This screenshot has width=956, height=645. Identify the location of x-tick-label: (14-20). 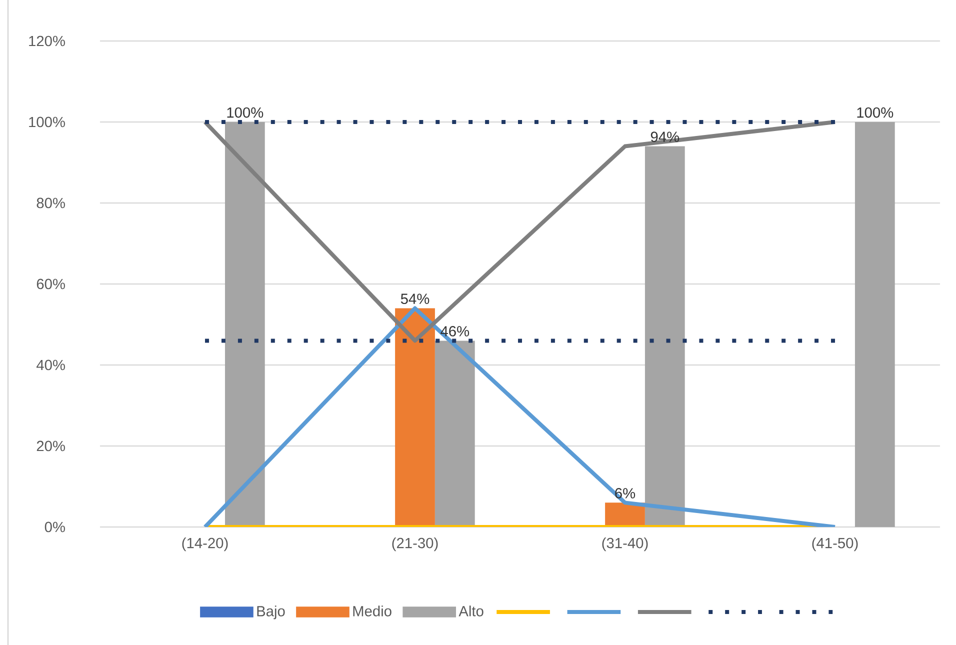
(205, 544).